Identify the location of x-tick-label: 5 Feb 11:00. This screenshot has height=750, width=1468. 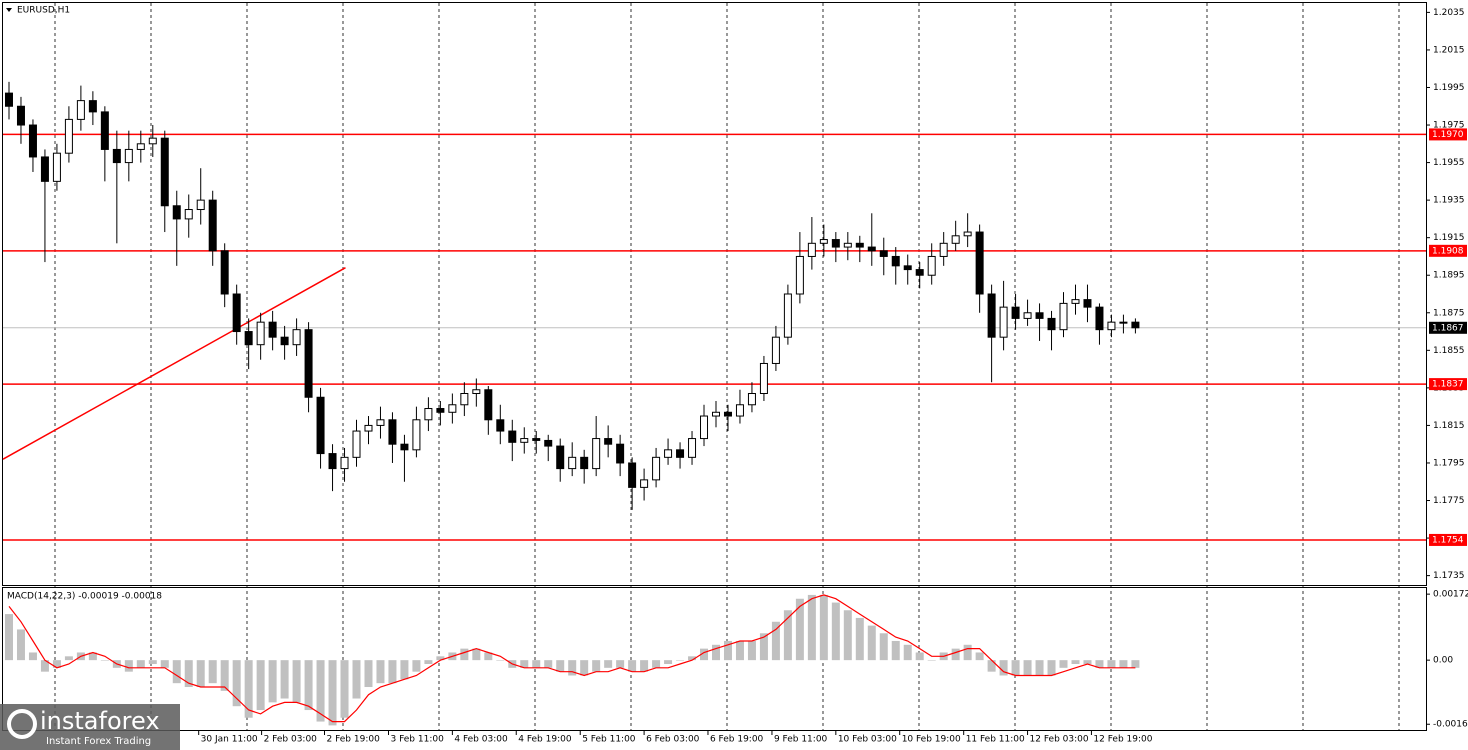
(609, 740).